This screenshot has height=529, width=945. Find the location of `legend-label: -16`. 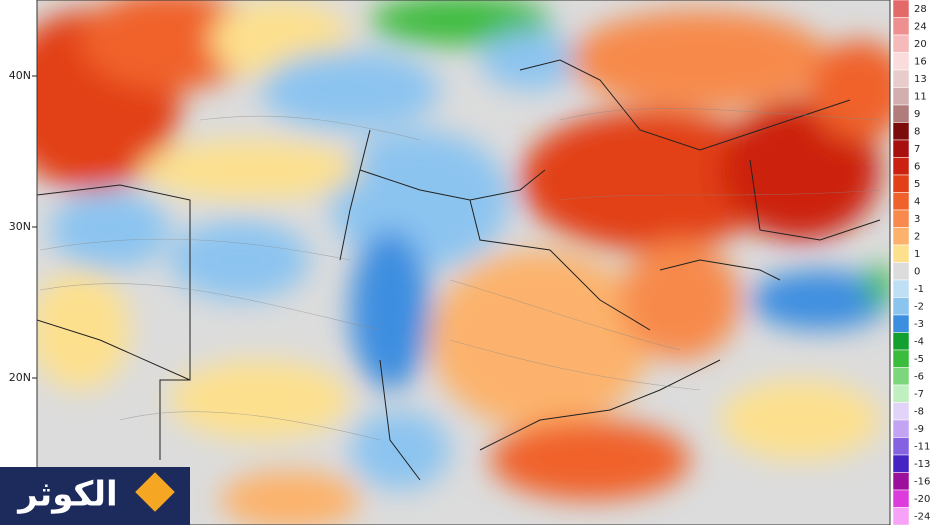

legend-label: -16 is located at coordinates (922, 481).